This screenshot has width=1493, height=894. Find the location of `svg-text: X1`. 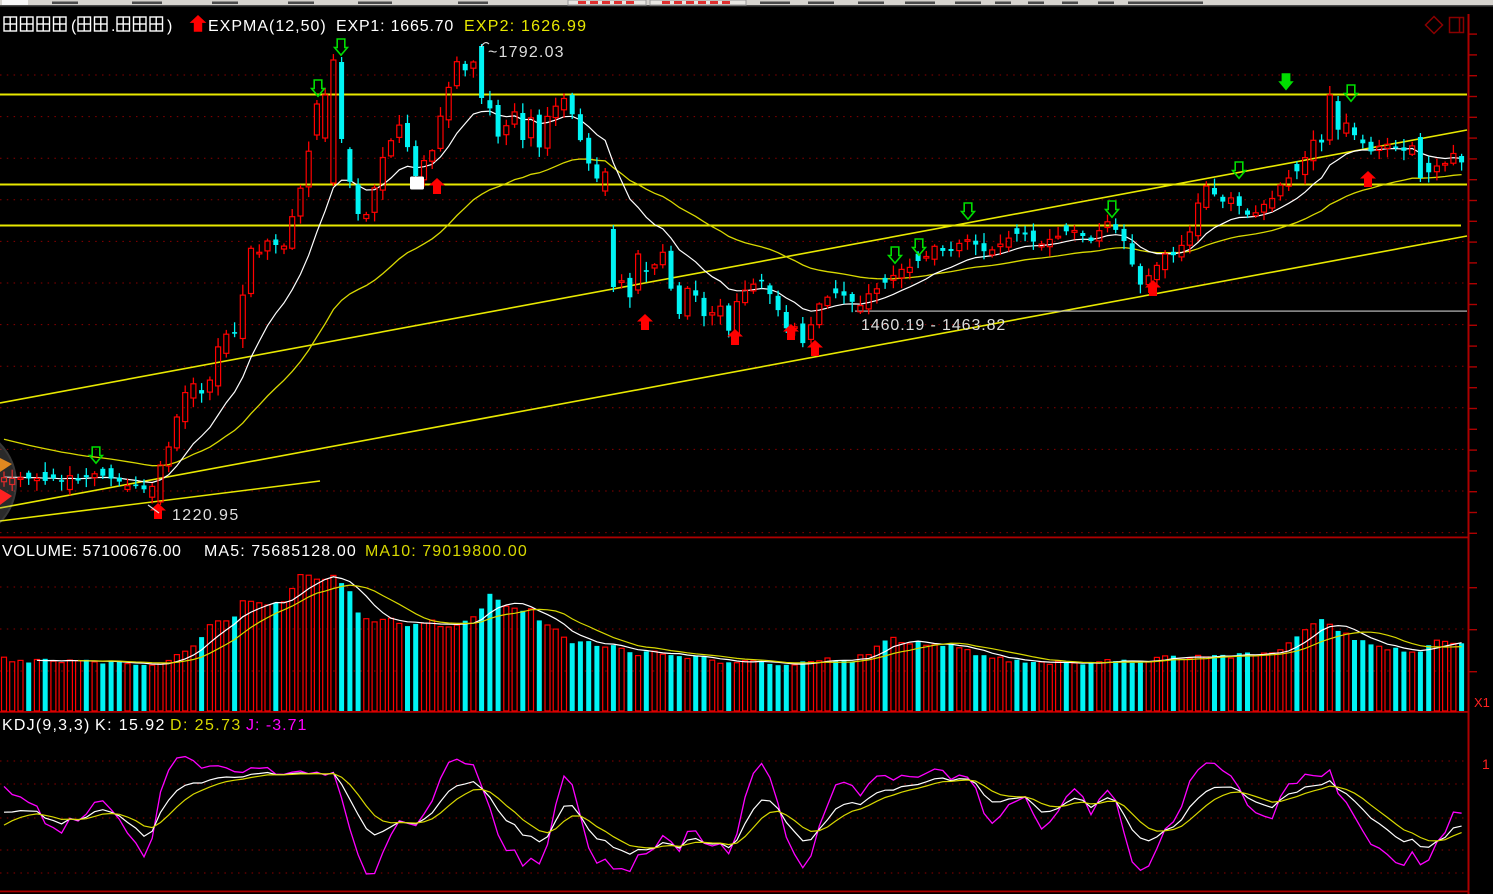

svg-text: X1 is located at coordinates (1482, 702).